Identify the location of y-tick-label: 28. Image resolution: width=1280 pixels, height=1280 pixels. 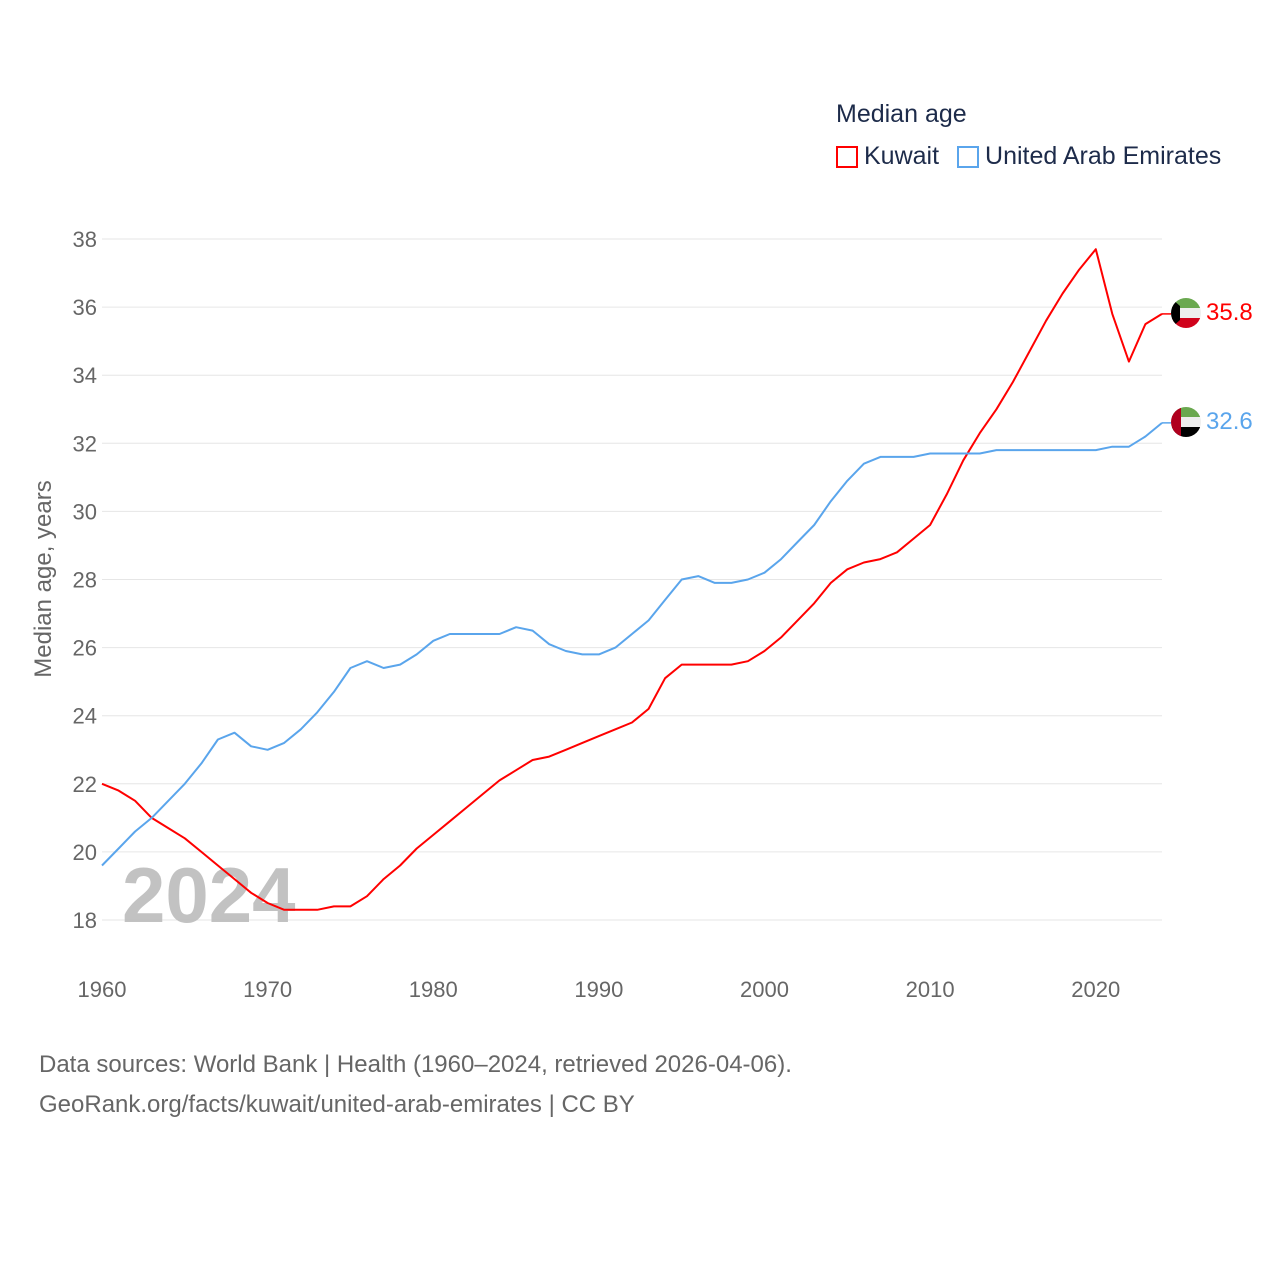
(85, 580).